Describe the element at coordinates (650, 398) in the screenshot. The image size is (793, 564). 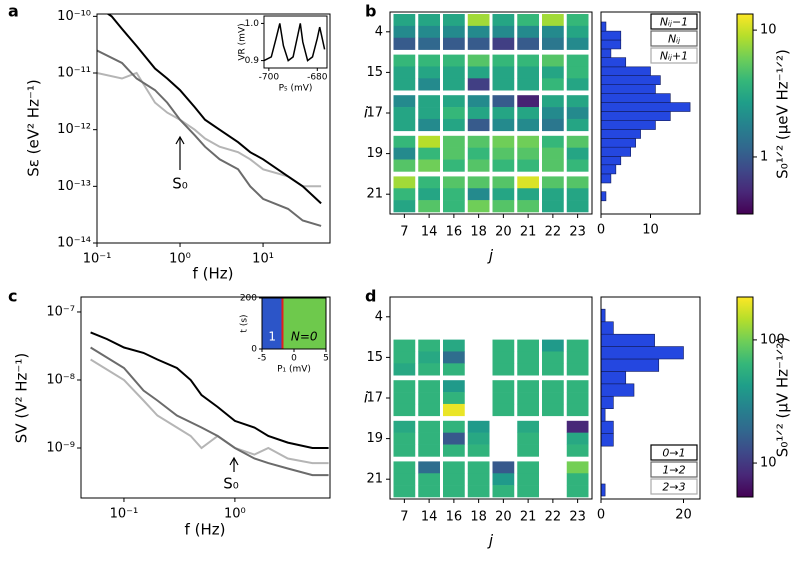
I see `axes-frame` at that location.